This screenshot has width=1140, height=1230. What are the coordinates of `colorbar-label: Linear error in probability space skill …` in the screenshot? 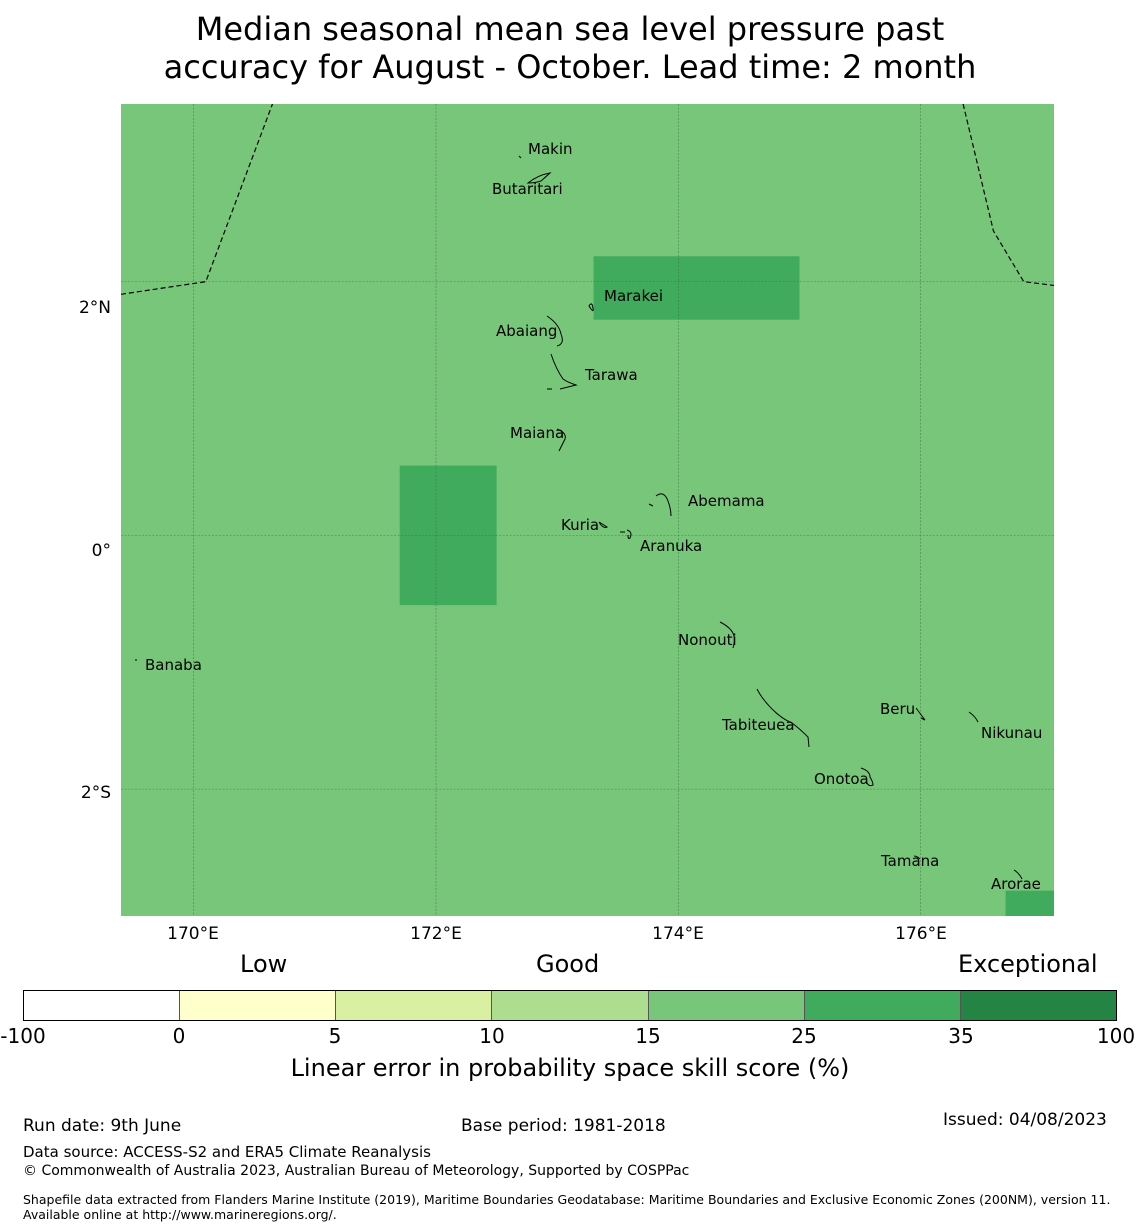 It's located at (570, 1068).